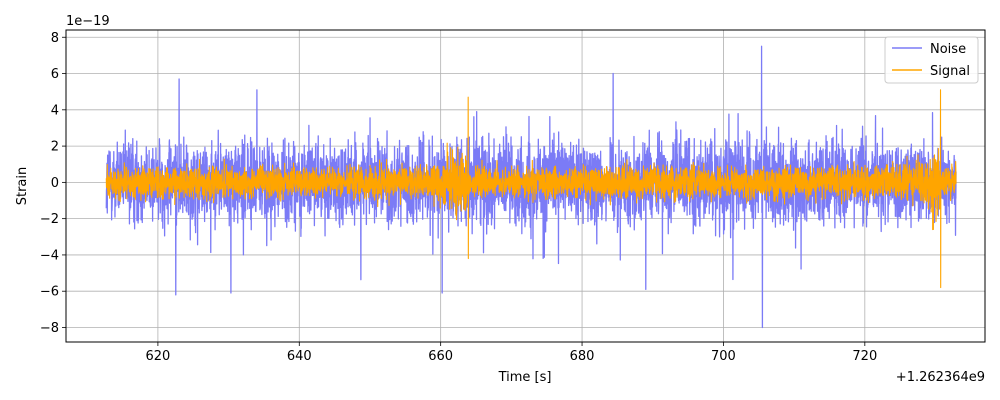 The image size is (1000, 400). What do you see at coordinates (55, 110) in the screenshot?
I see `y-tick-label: 4` at bounding box center [55, 110].